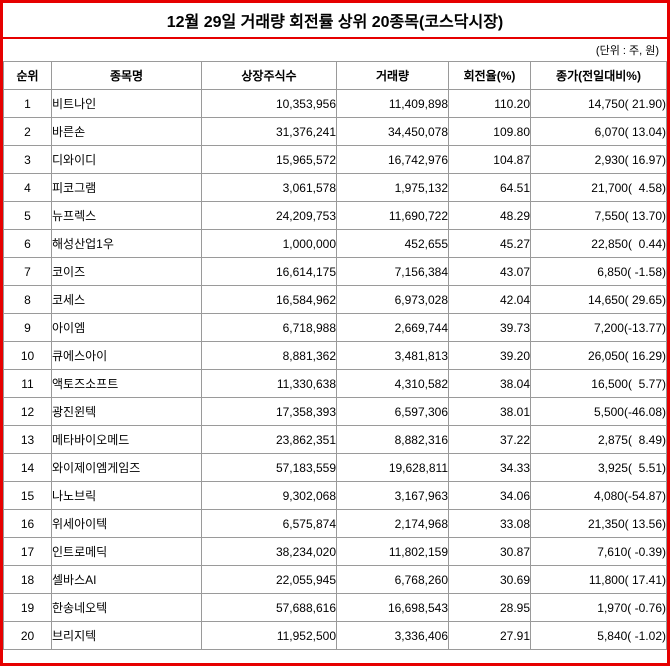 The width and height of the screenshot is (670, 666). I want to click on table-cell: 104.87, so click(489, 159).